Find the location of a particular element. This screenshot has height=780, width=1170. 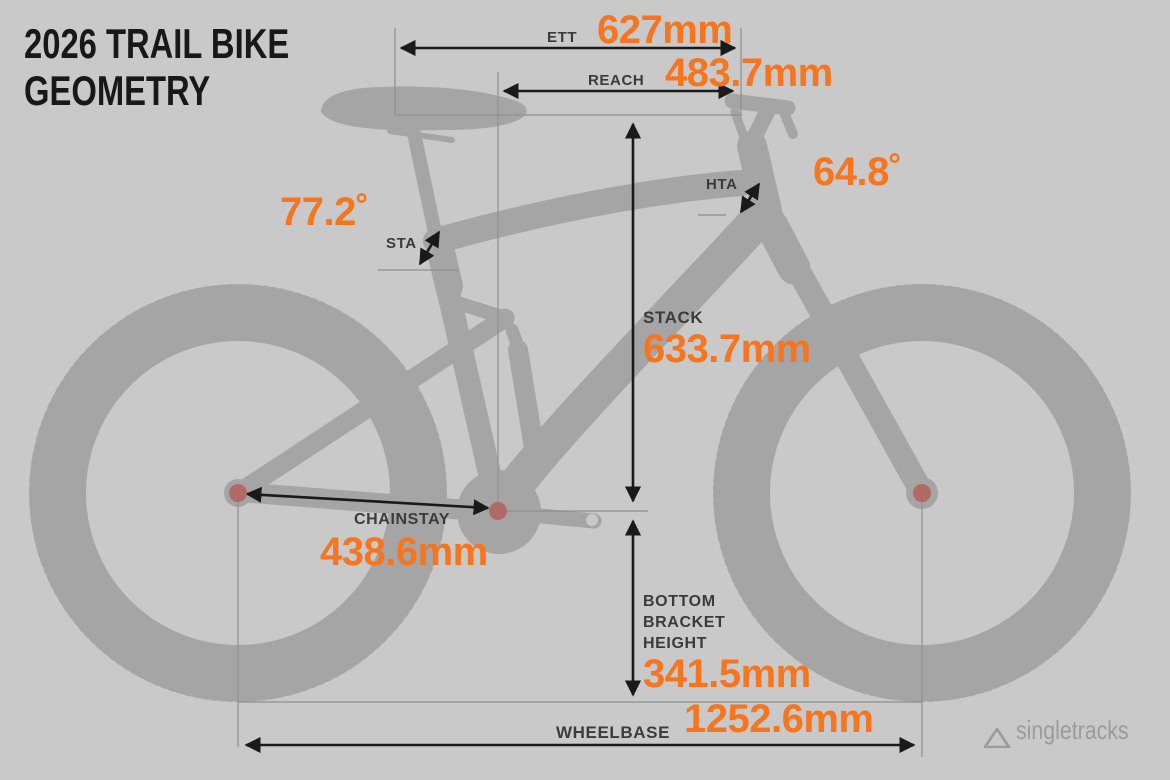

title-line-1: 2026 TRAIL BIKE is located at coordinates (157, 43).